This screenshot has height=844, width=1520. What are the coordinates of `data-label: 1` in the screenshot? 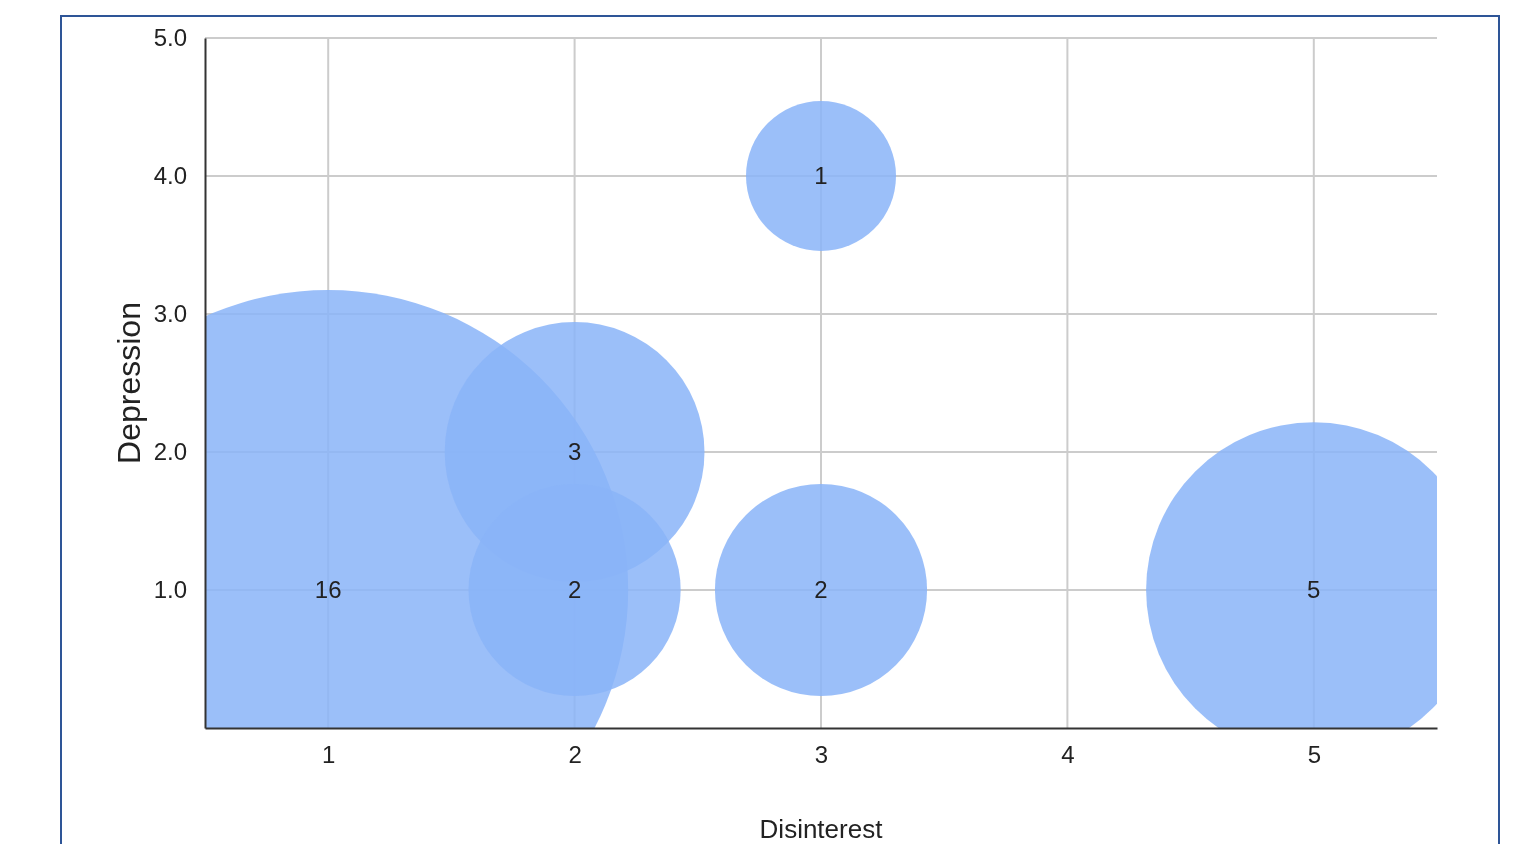 It's located at (821, 176).